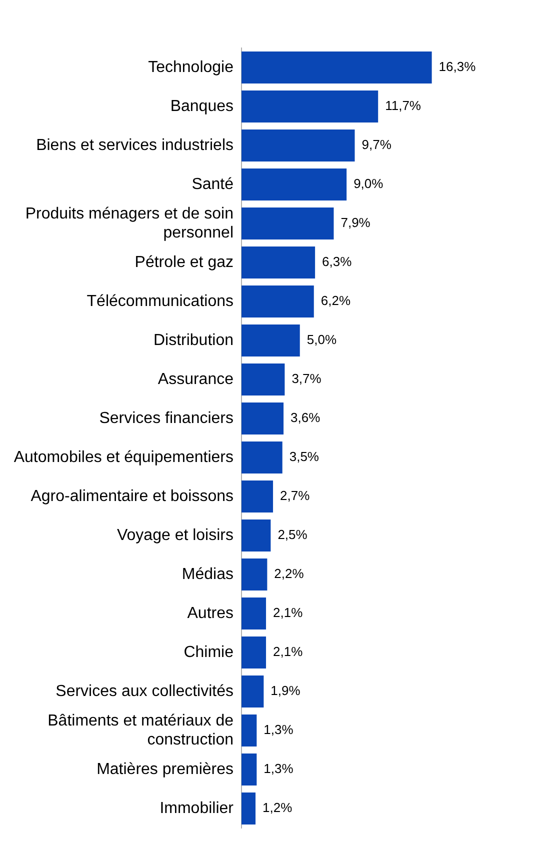 The height and width of the screenshot is (856, 543). I want to click on data-label: 3,7%, so click(307, 378).